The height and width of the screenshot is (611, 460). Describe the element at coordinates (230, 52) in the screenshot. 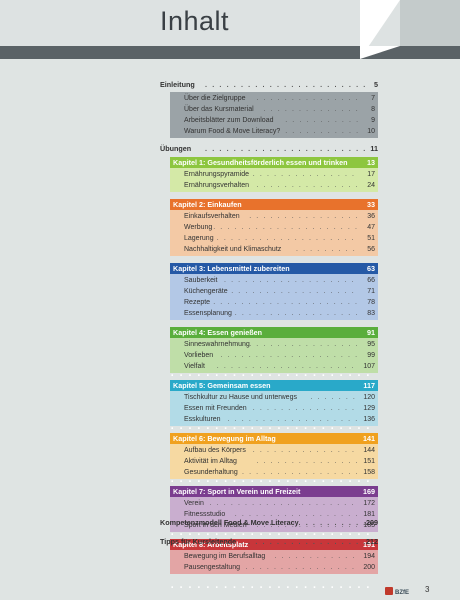

I see `header-subbar` at that location.